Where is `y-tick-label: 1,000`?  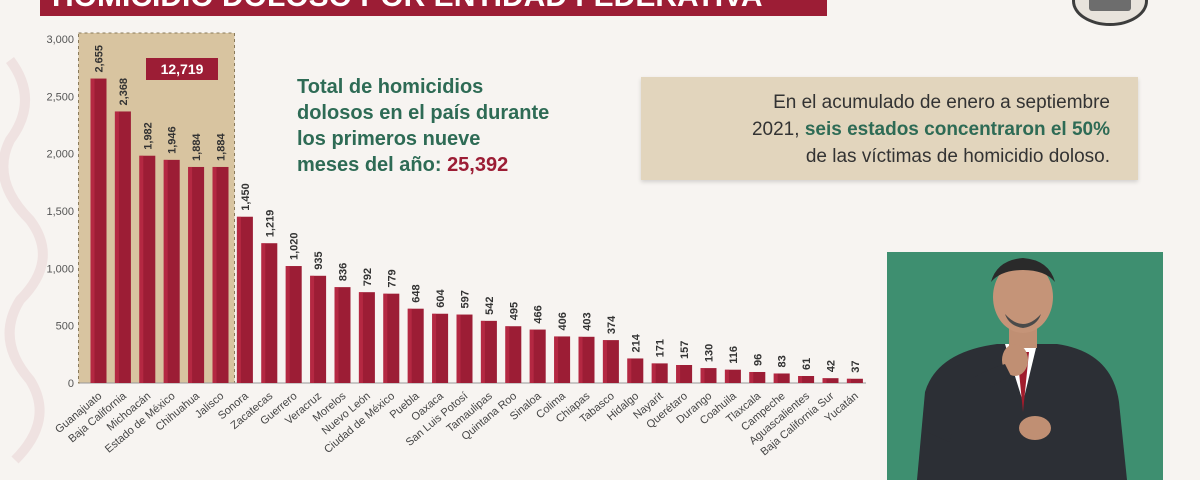 y-tick-label: 1,000 is located at coordinates (60, 269).